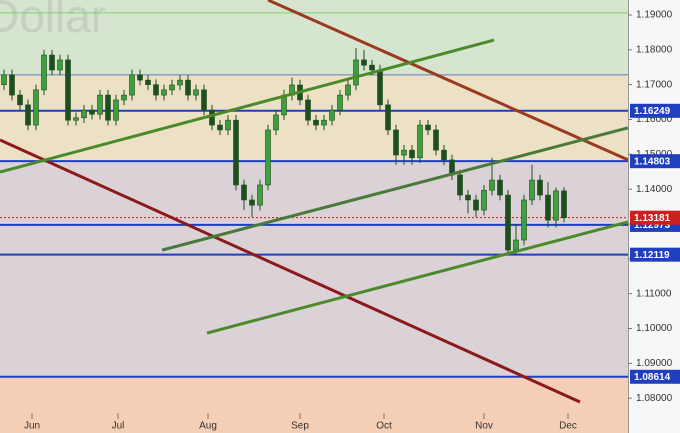 The image size is (680, 433). I want to click on price-tag-label: 1.12973, so click(652, 225).